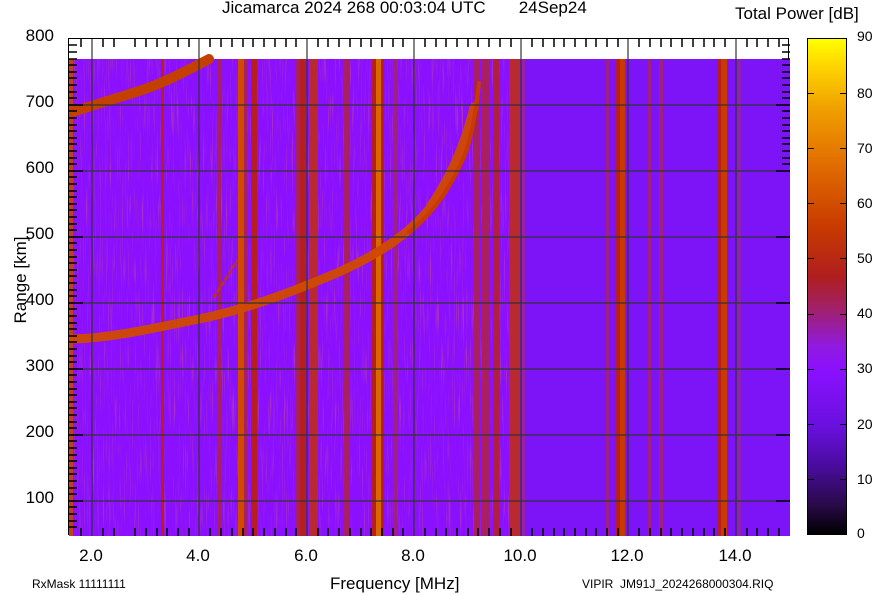  Describe the element at coordinates (861, 533) in the screenshot. I see `colorbar-tick-0: 0` at that location.